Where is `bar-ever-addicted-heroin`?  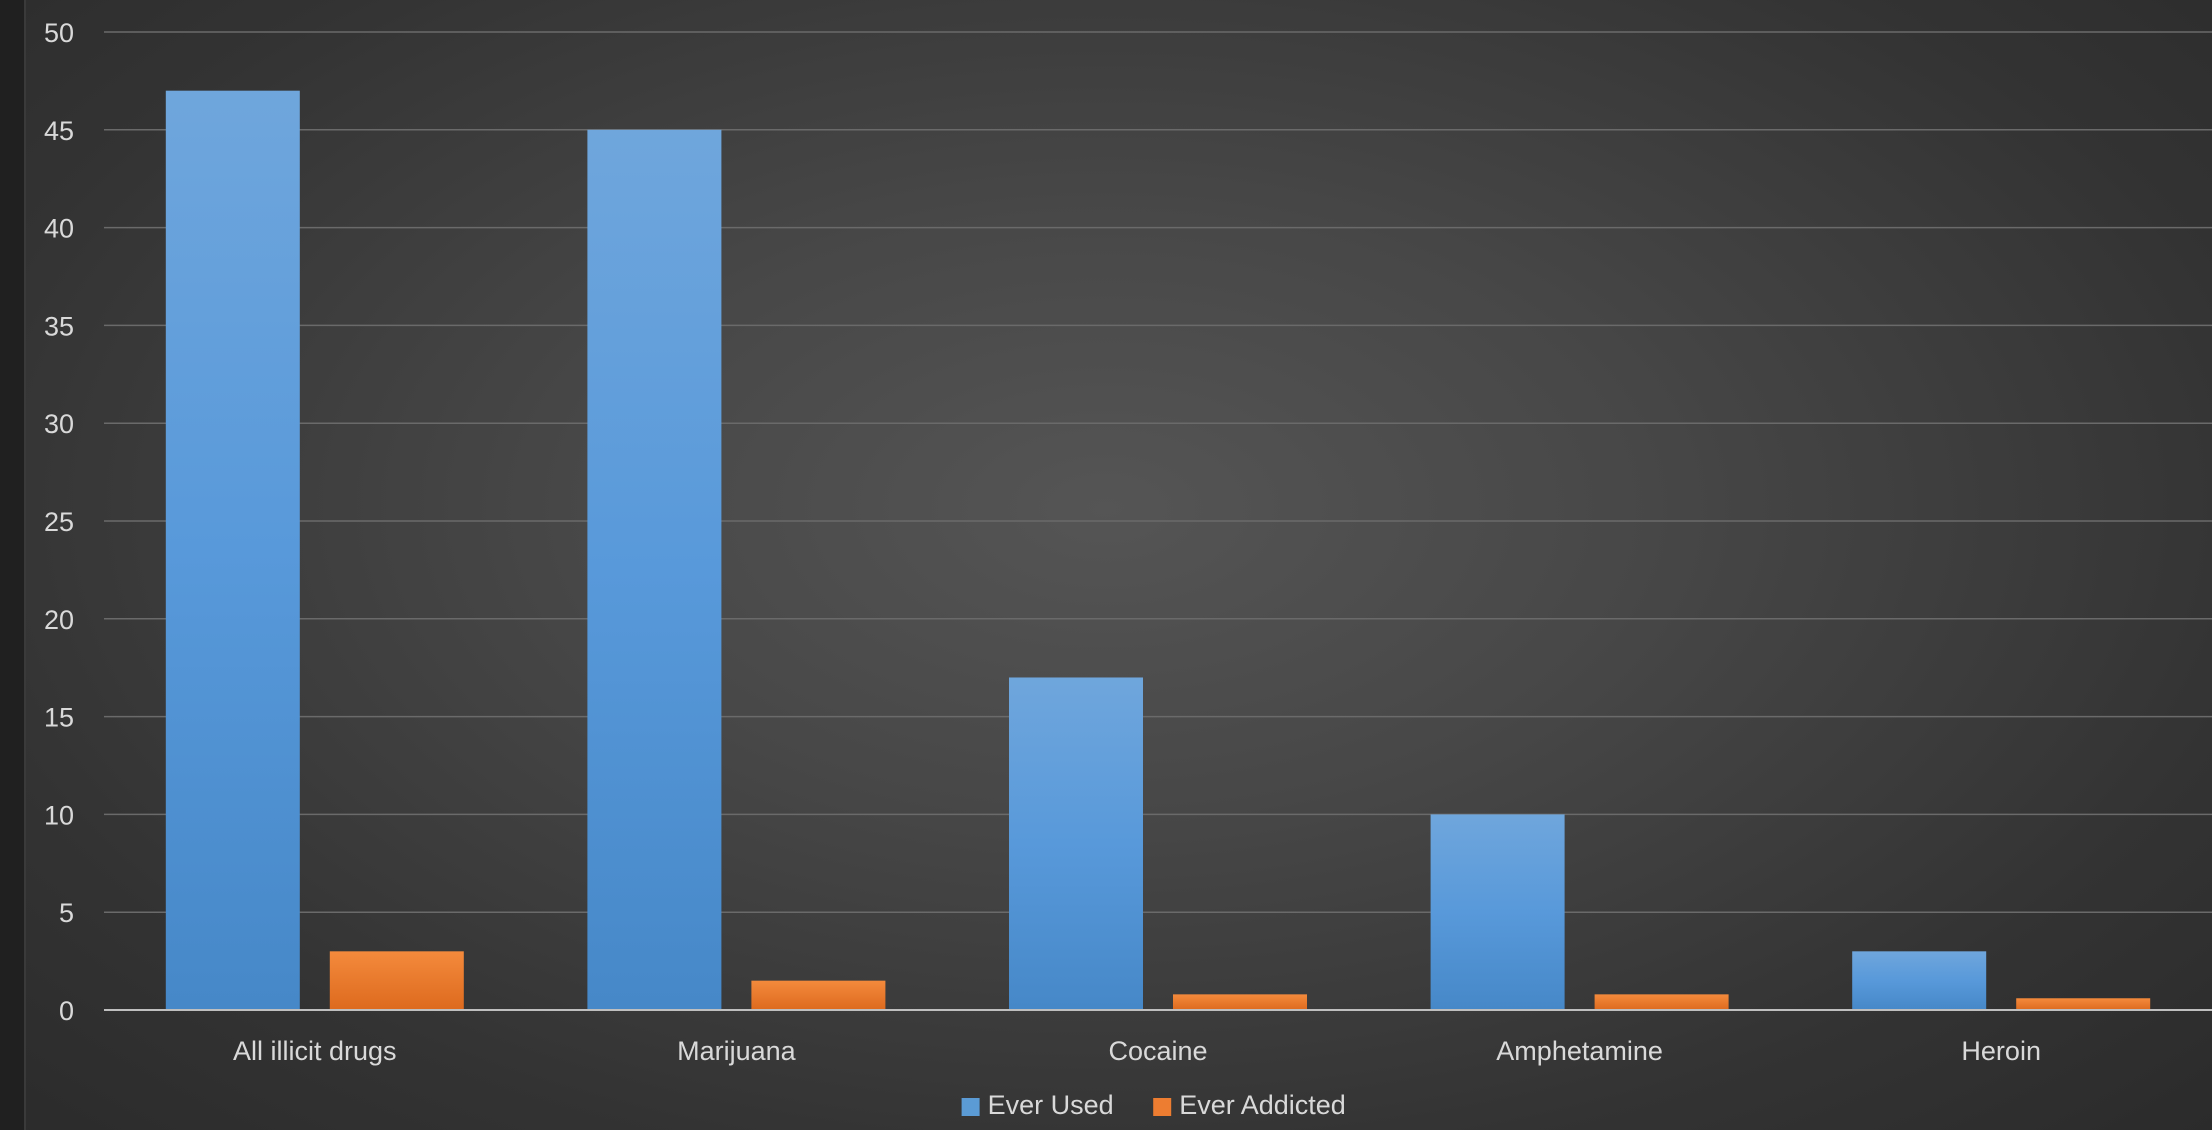
bar-ever-addicted-heroin is located at coordinates (2083, 1004).